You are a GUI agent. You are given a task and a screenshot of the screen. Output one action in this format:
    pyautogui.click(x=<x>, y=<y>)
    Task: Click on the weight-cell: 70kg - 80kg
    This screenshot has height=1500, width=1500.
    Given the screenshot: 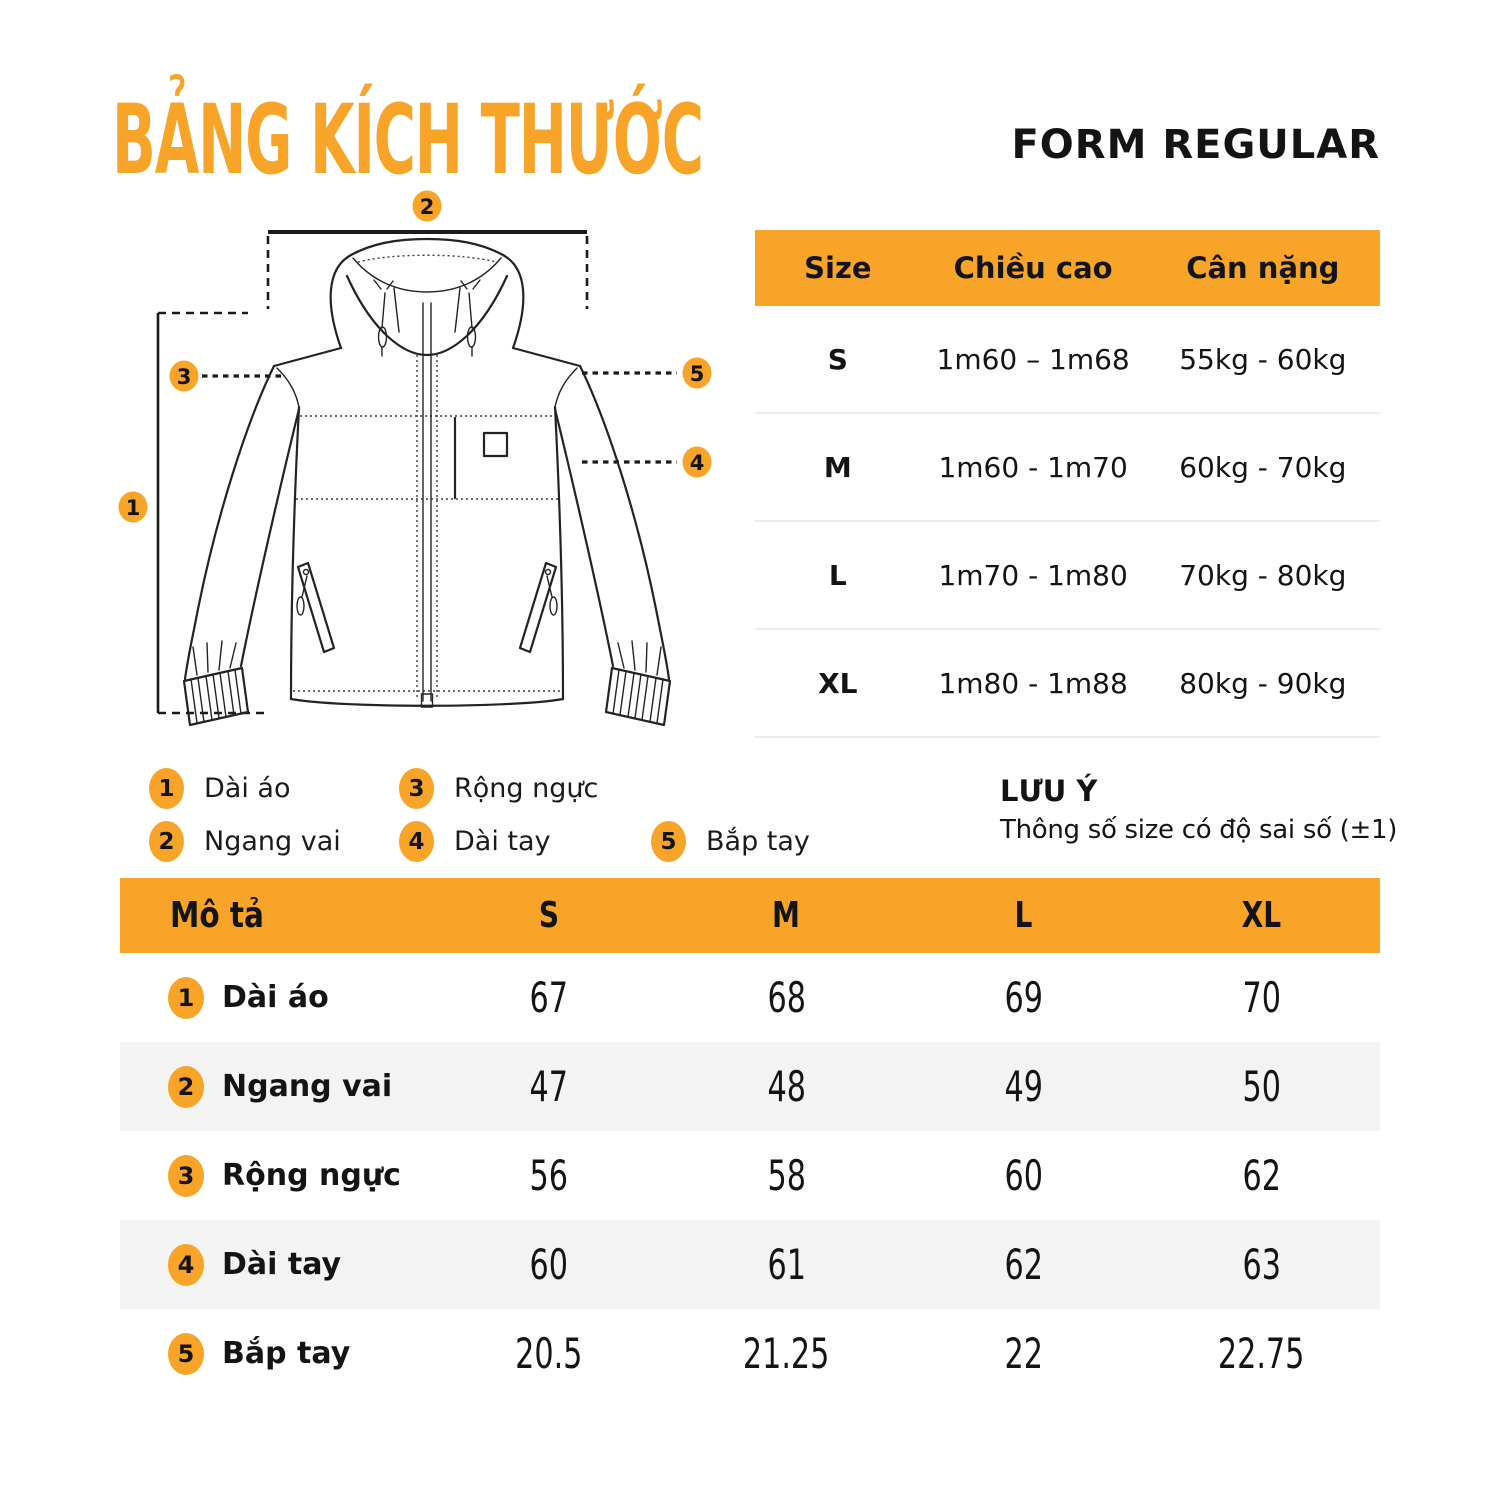 What is the action you would take?
    pyautogui.click(x=1263, y=575)
    